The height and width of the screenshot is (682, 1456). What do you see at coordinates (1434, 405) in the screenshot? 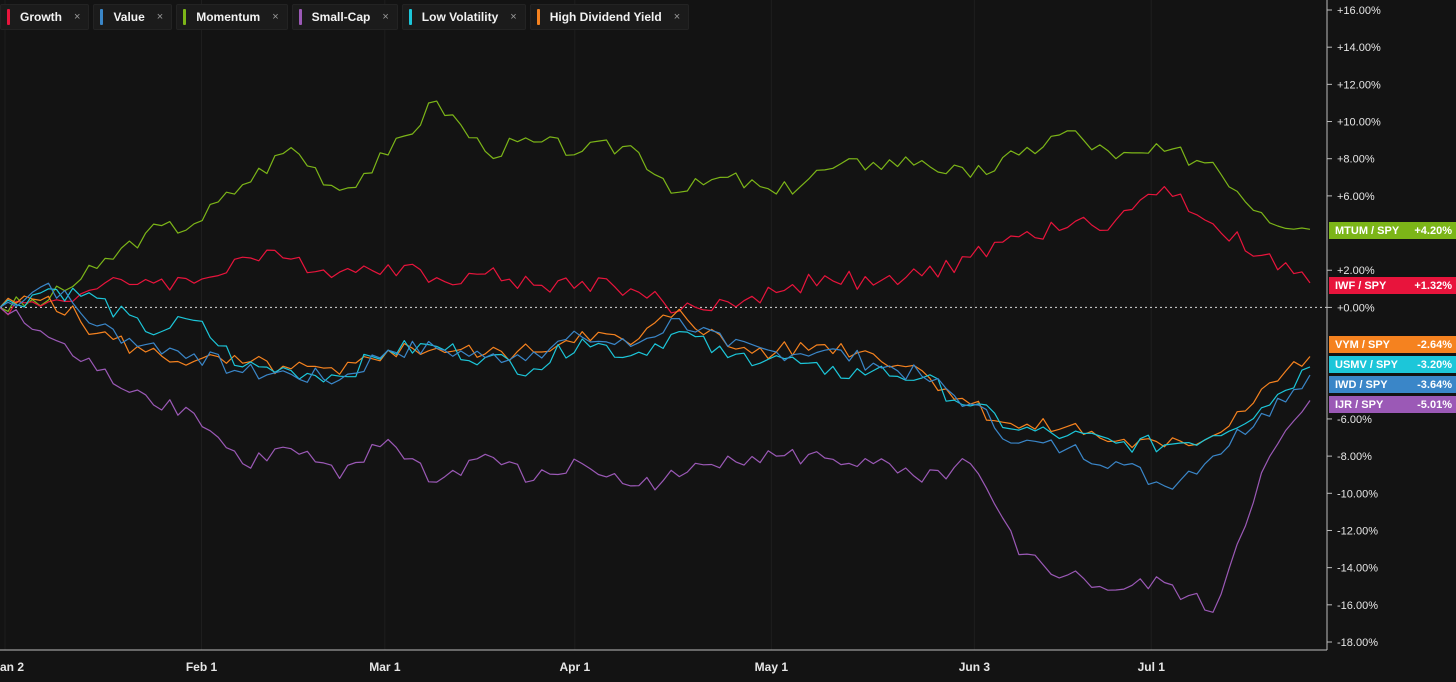
I see `series-badge-value: -5.01%` at bounding box center [1434, 405].